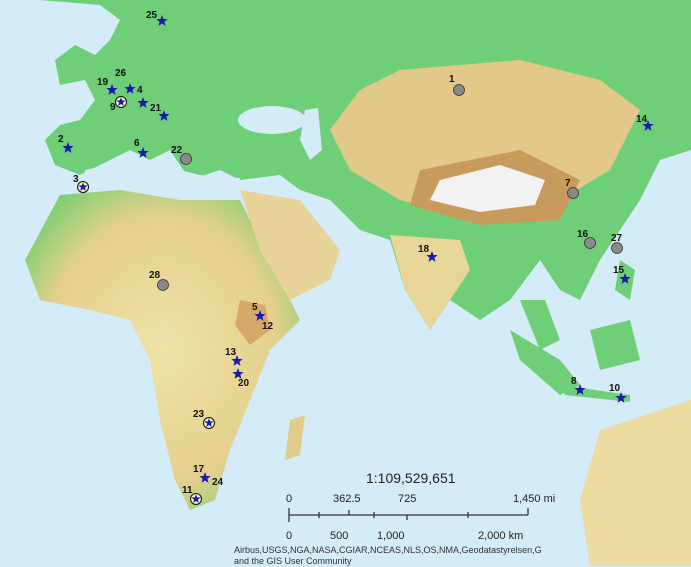  I want to click on site-label: 12, so click(268, 326).